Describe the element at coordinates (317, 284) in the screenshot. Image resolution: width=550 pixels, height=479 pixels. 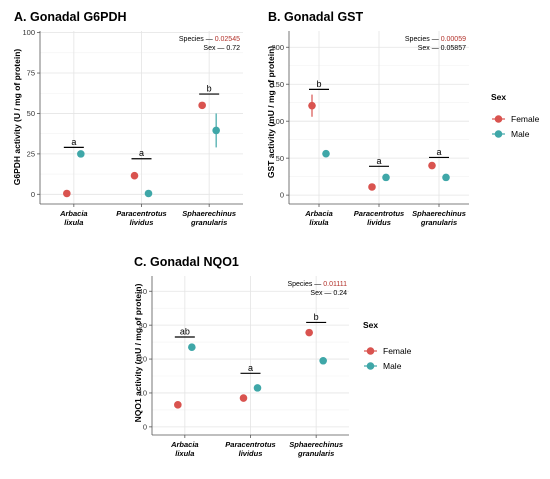
I see `species-annotation: Species — 0.01111` at that location.